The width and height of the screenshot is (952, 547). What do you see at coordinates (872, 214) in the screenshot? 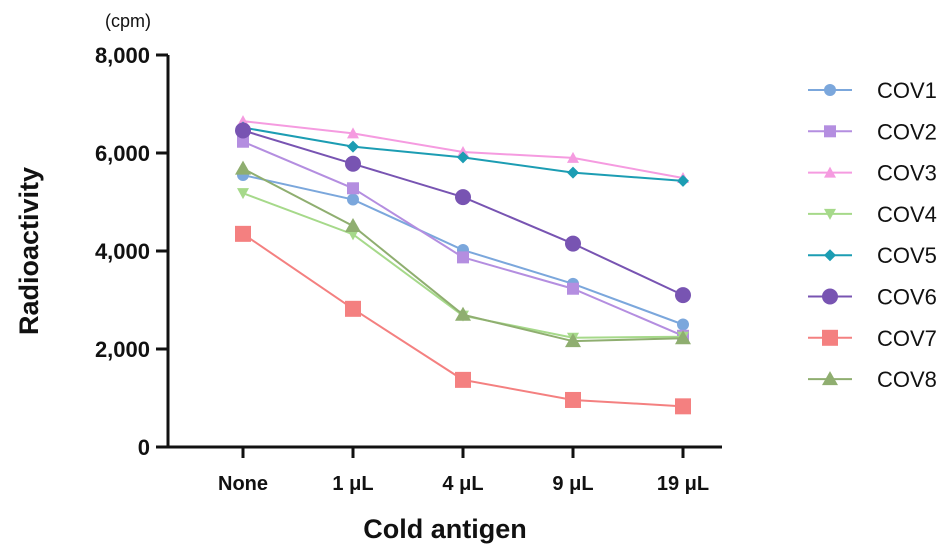
I see `legend-item: COV4` at bounding box center [872, 214].